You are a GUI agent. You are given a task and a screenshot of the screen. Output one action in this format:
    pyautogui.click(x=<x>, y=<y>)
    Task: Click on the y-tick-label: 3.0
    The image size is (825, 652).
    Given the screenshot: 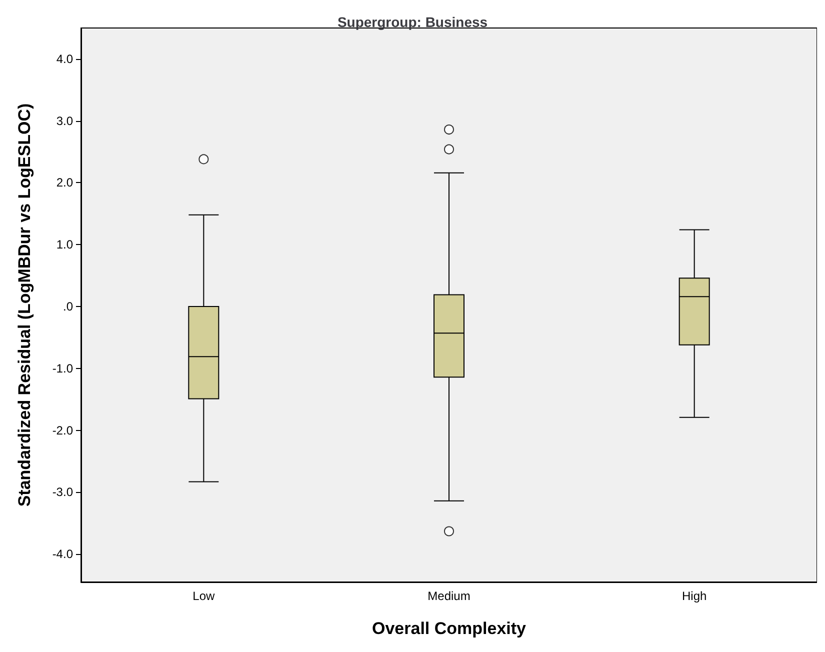 What is the action you would take?
    pyautogui.click(x=65, y=121)
    